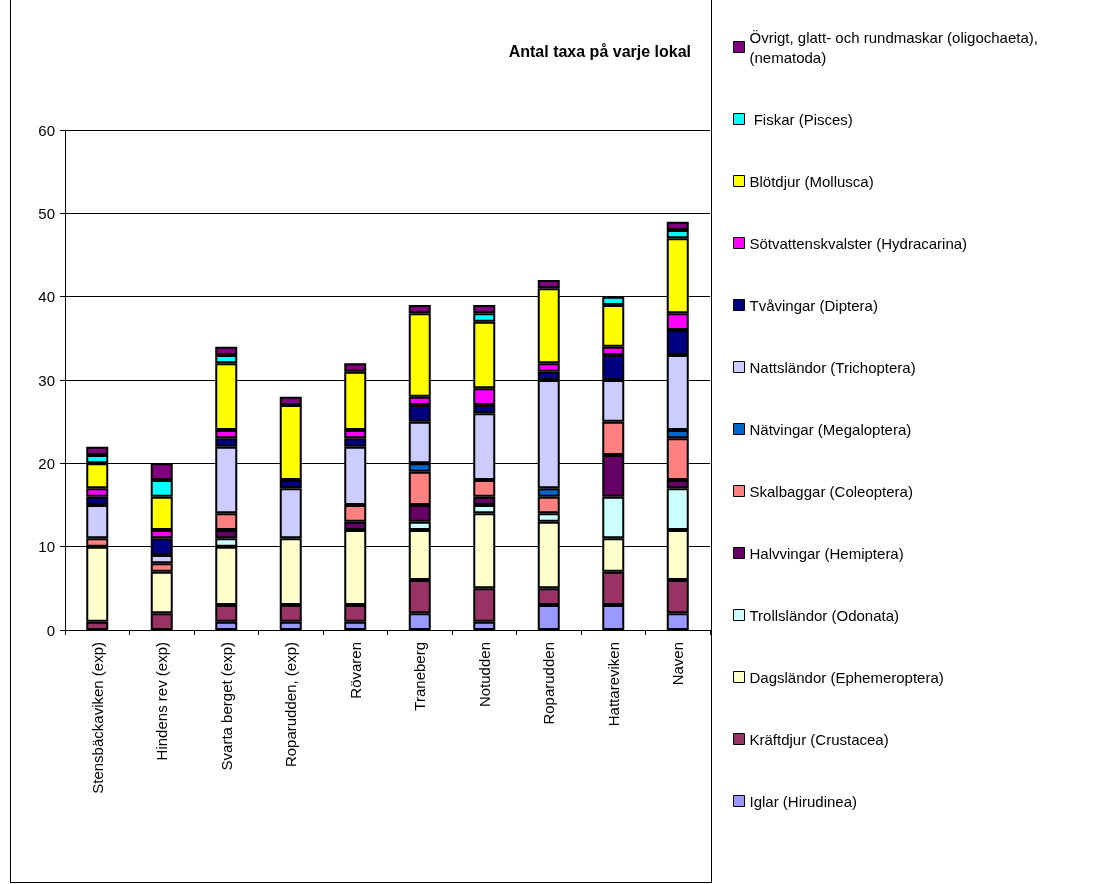  I want to click on legend-label: Trollsländor (Odonata), so click(824, 615).